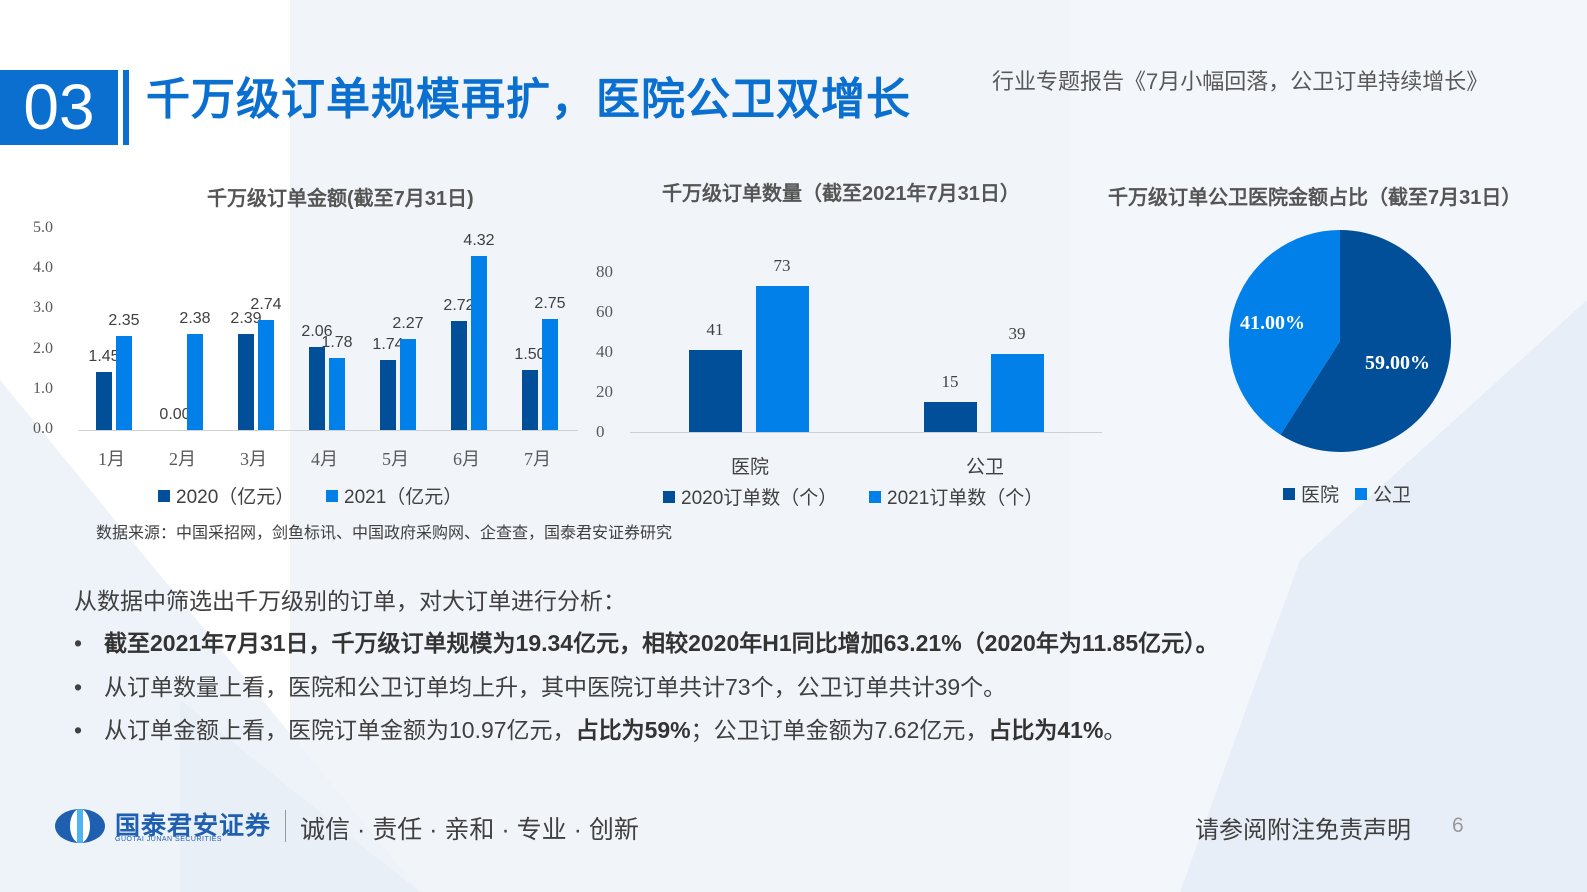 The image size is (1587, 892). Describe the element at coordinates (1366, 341) in the screenshot. I see `pie-slice-医院` at that location.